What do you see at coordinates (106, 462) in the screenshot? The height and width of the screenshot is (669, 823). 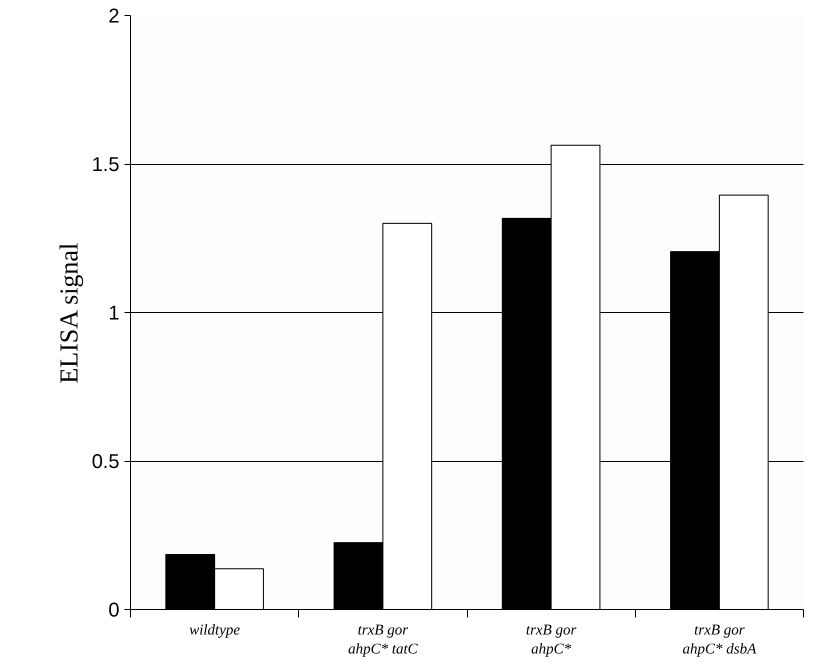 I see `y-tick-label: 0.5` at bounding box center [106, 462].